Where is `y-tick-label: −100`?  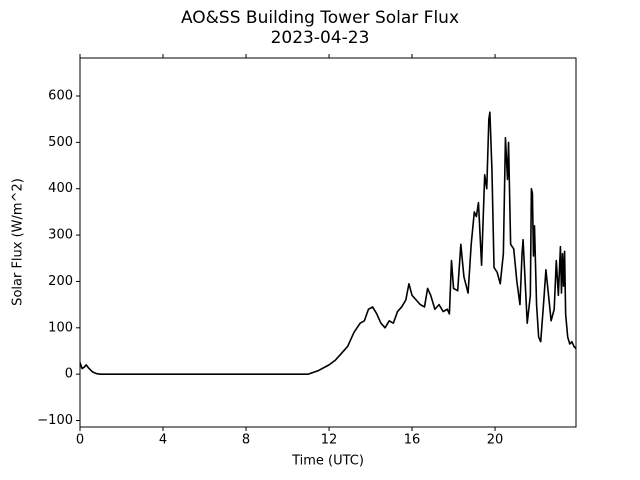
y-tick-label: −100 is located at coordinates (55, 420).